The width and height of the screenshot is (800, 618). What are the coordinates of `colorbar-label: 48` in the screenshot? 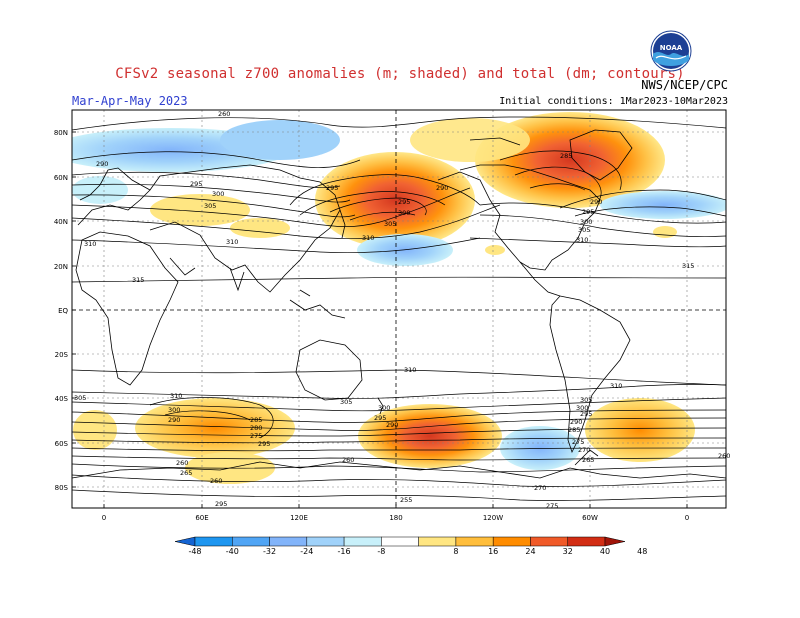 It's located at (642, 551).